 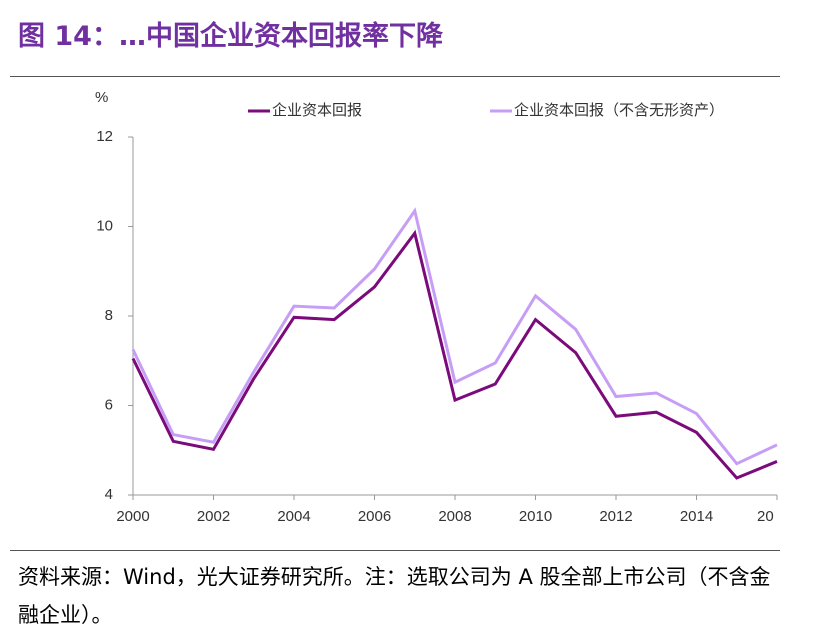 What do you see at coordinates (615, 516) in the screenshot?
I see `x-tick-label: 2012` at bounding box center [615, 516].